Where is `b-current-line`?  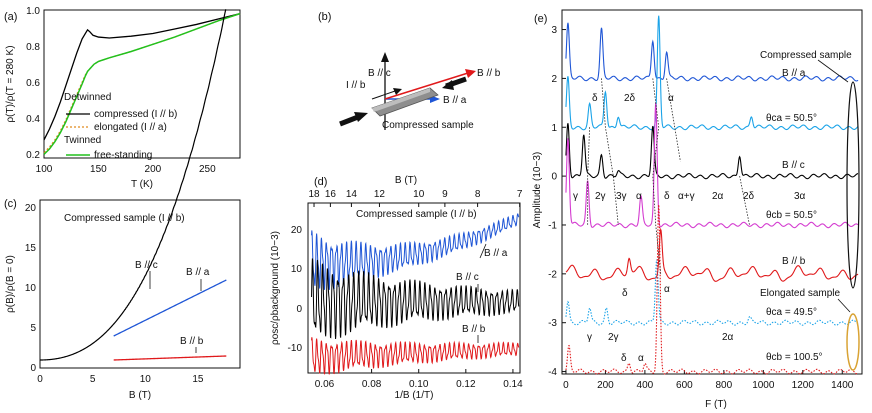 b-current-line is located at coordinates (385, 94).